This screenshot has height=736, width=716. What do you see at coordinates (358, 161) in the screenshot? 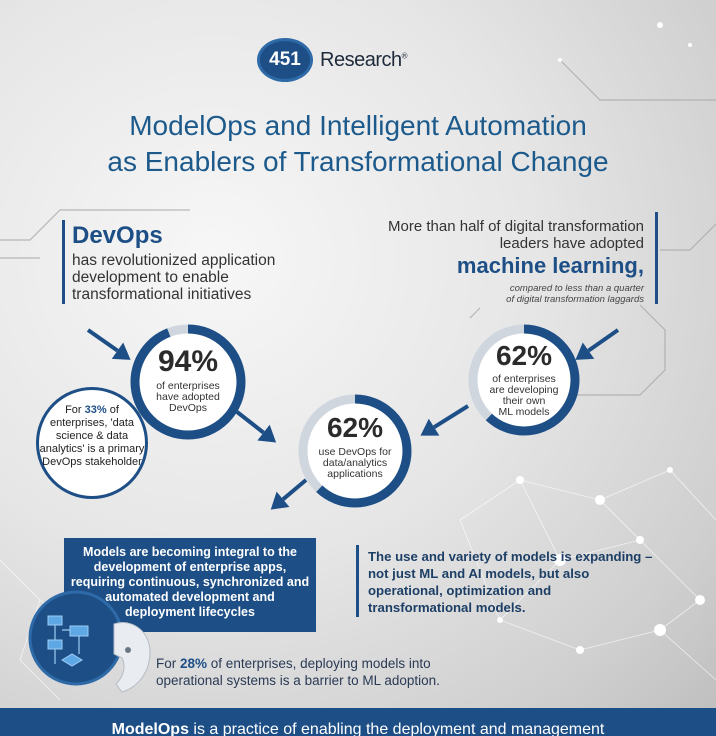
I see `page-title-line-2: as Enablers of Transformational Change` at bounding box center [358, 161].